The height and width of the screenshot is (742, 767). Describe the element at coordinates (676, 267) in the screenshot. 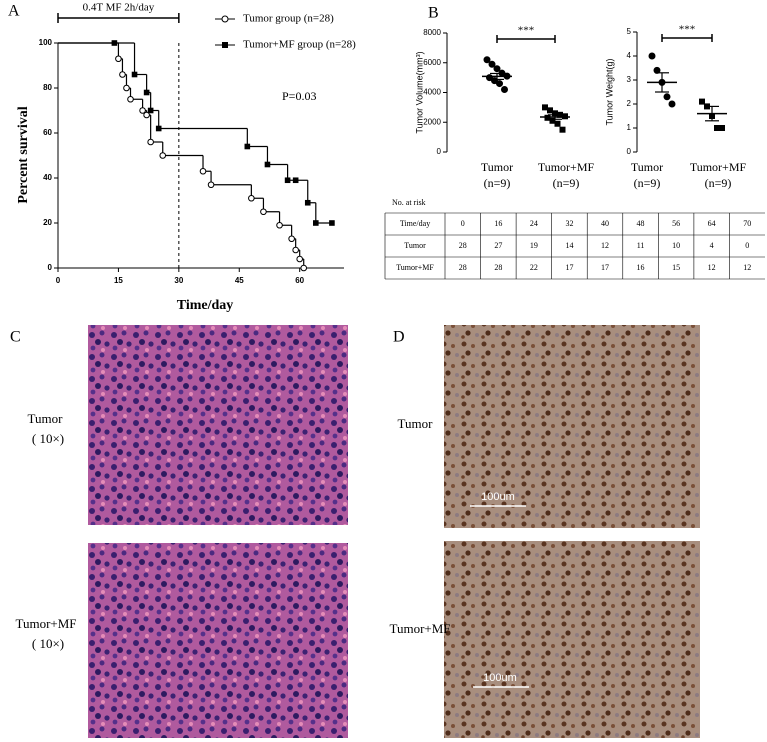

I see `table-cell: 15` at that location.